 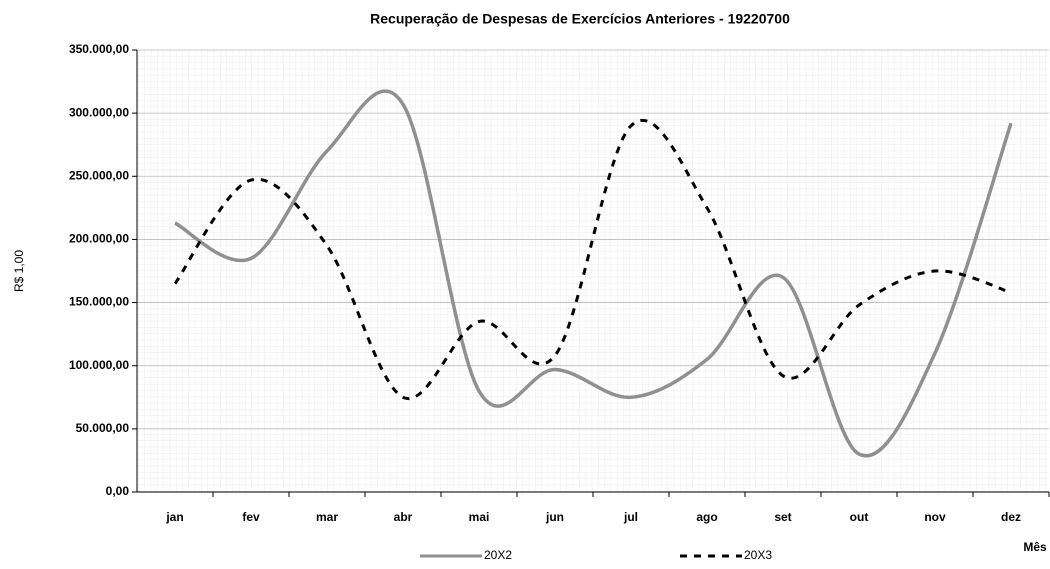 I want to click on x-tick-label: abr, so click(x=403, y=517).